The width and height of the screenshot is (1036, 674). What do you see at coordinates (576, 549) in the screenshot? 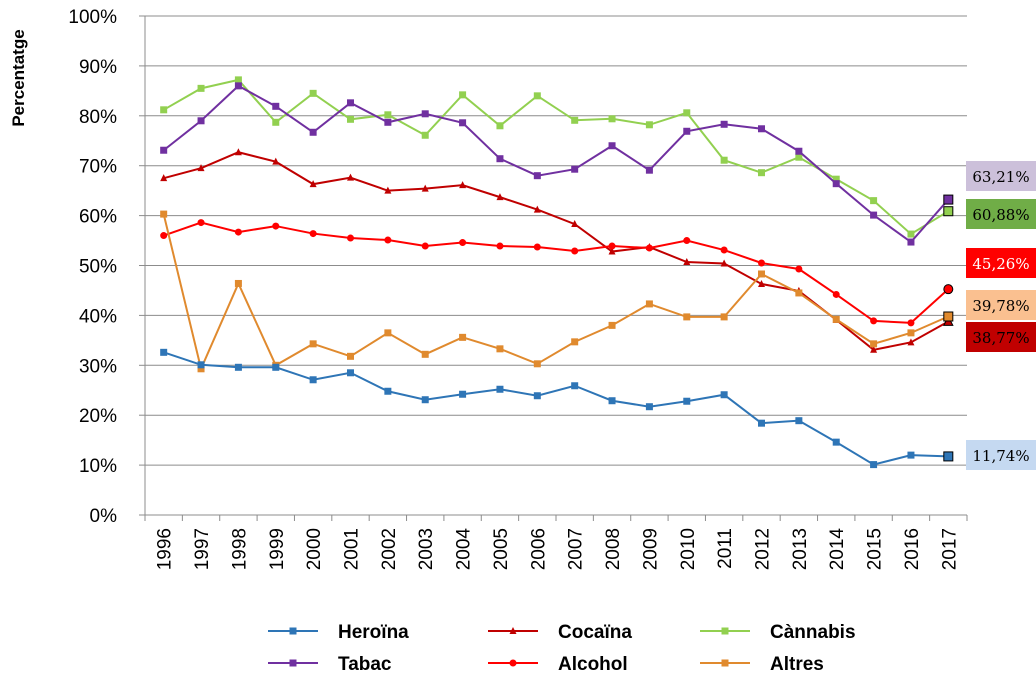
I see `x-tick-label: 2007` at bounding box center [576, 549].